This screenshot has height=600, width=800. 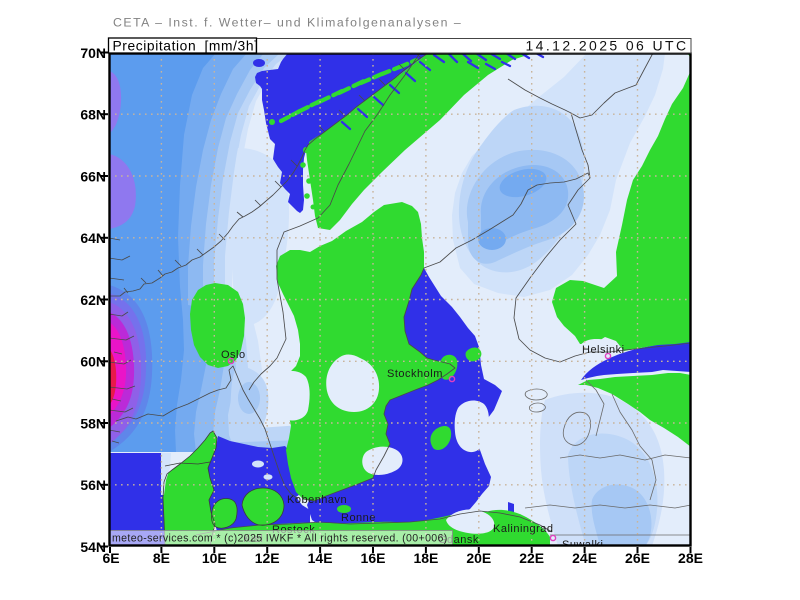 I want to click on svg-text: 26E, so click(x=637, y=558).